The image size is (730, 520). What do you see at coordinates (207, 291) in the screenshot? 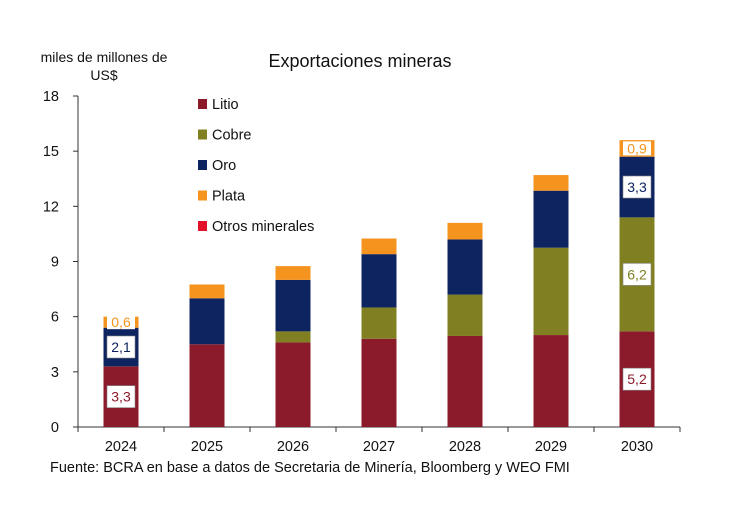
I see `bar-segment-plata-2025` at bounding box center [207, 291].